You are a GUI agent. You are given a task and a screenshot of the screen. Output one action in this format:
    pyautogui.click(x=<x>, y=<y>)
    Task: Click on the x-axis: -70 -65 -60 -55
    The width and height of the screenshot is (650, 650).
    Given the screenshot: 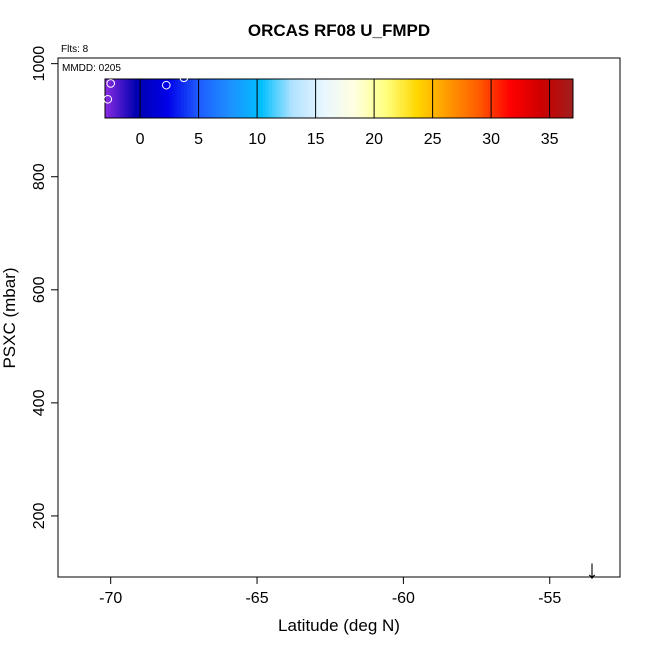 What is the action you would take?
    pyautogui.click(x=330, y=592)
    